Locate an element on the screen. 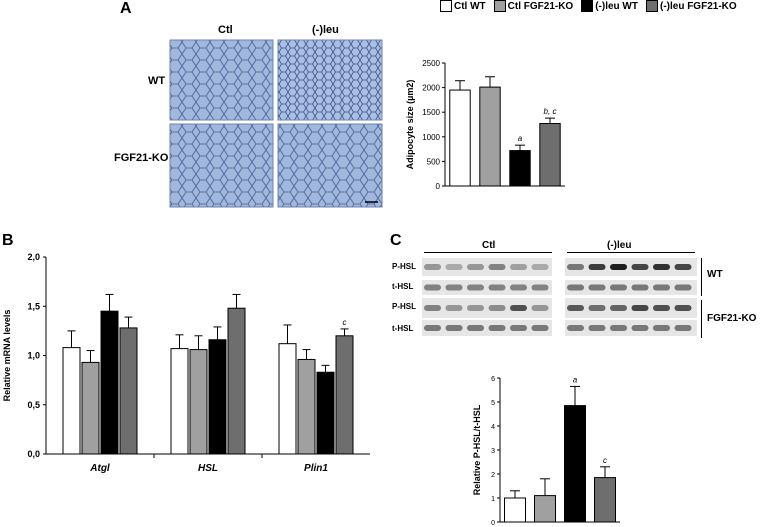  blot-ctl-line is located at coordinates (488, 252).